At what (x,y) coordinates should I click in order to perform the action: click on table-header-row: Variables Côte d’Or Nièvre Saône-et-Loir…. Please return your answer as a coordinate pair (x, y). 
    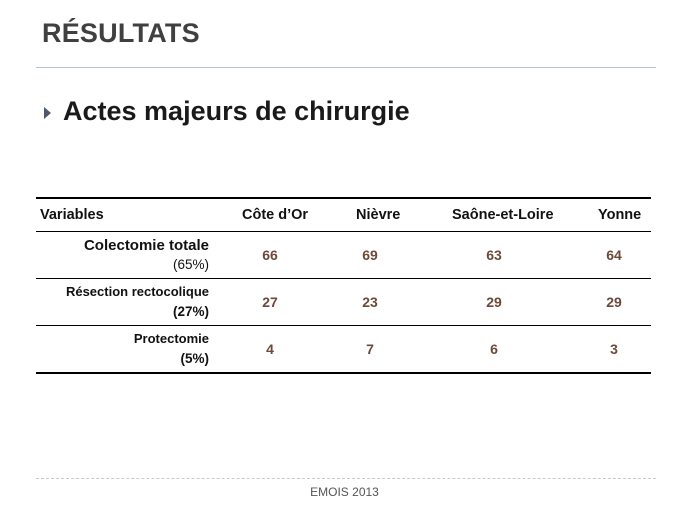
    Looking at the image, I should click on (343, 215).